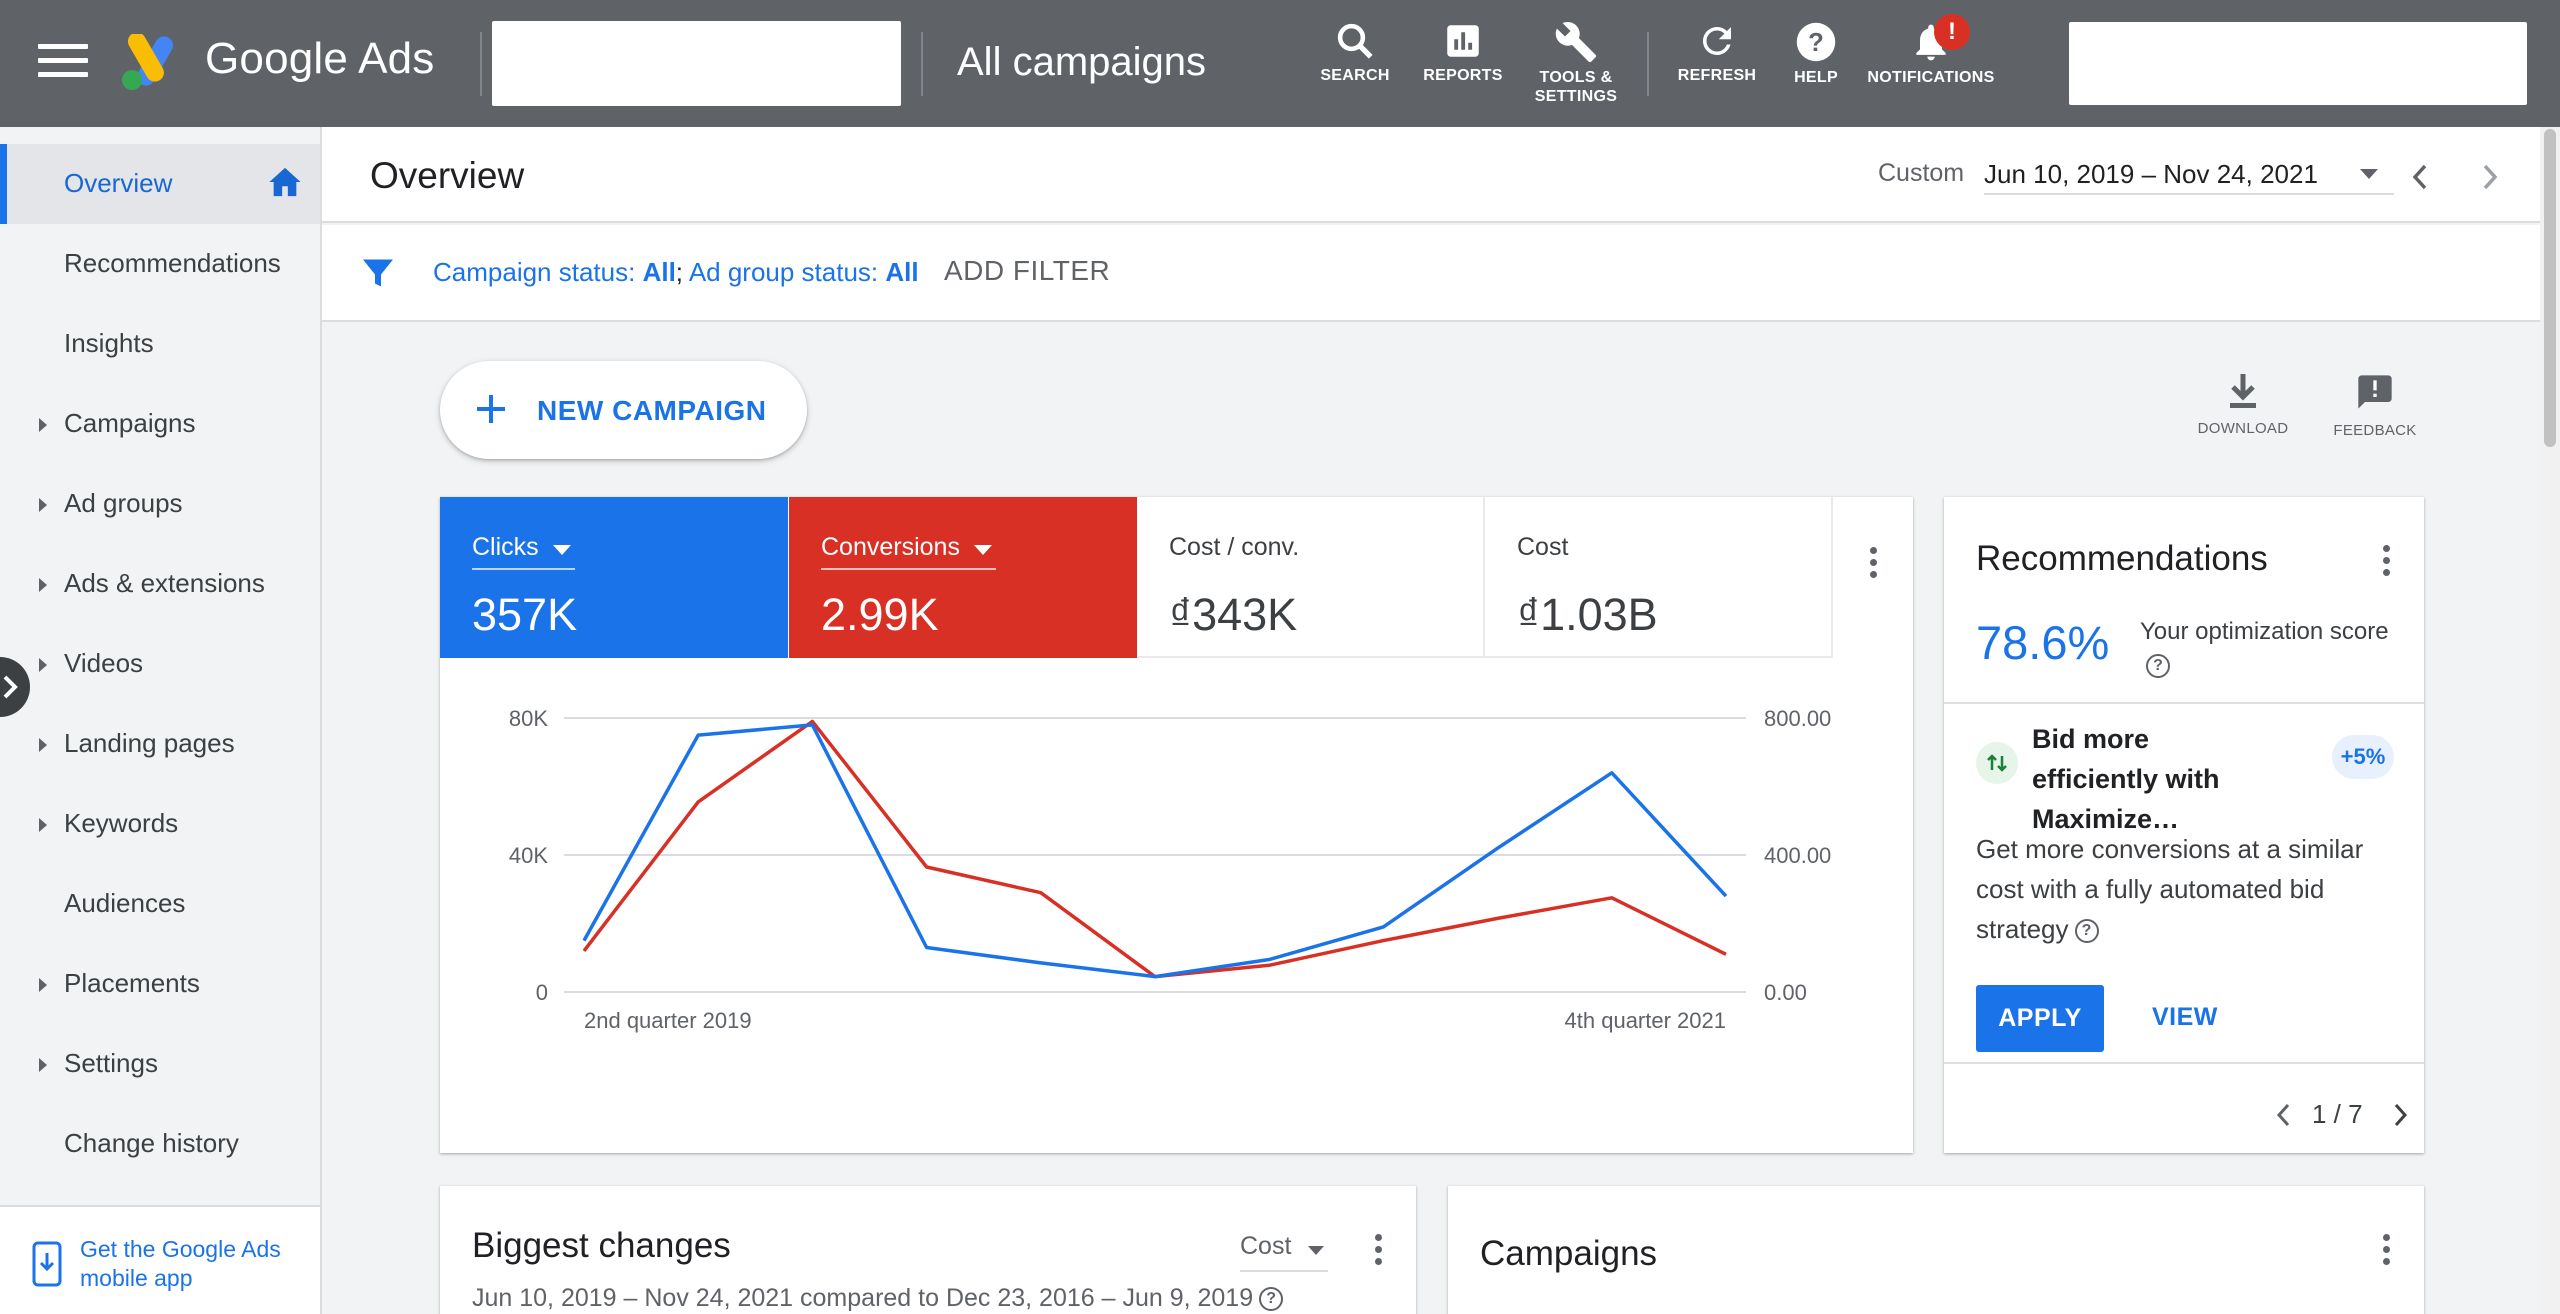 Image resolution: width=2560 pixels, height=1314 pixels. Describe the element at coordinates (1587, 614) in the screenshot. I see `metric-value: ₫1.03B` at that location.